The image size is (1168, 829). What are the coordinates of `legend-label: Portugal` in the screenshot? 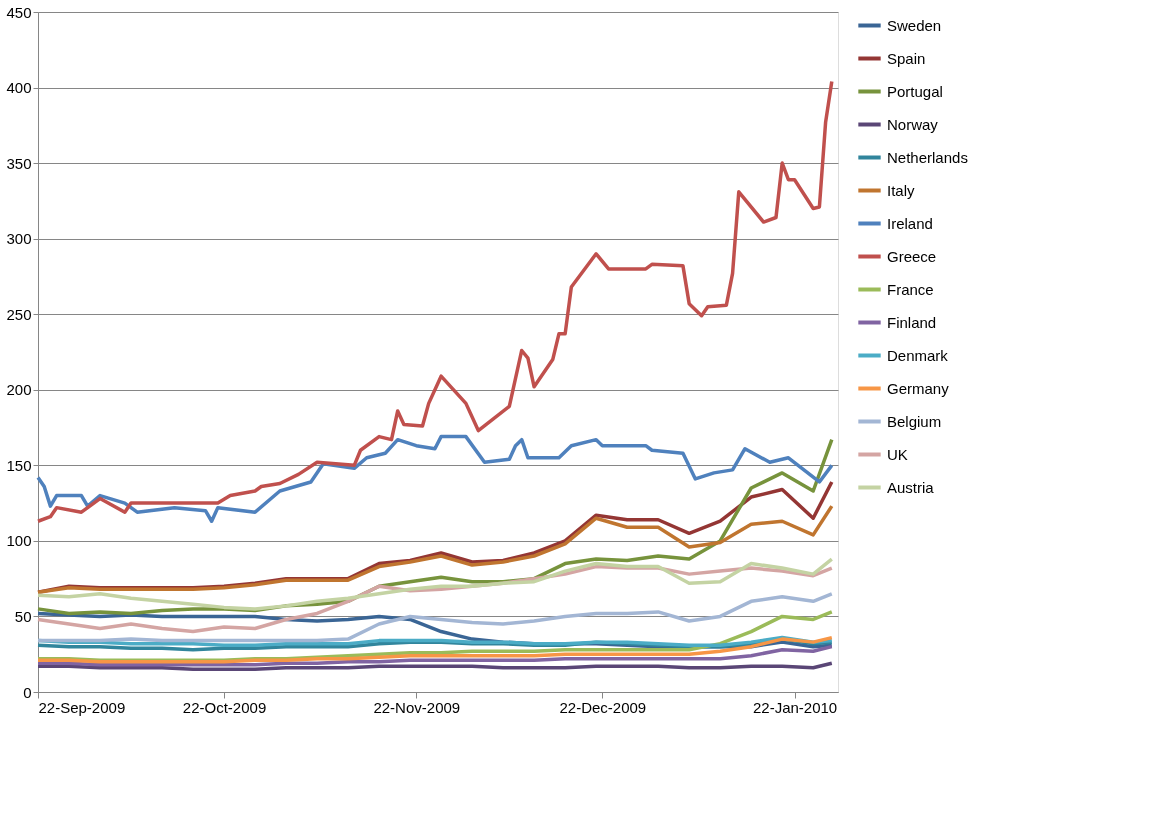 It's located at (915, 91).